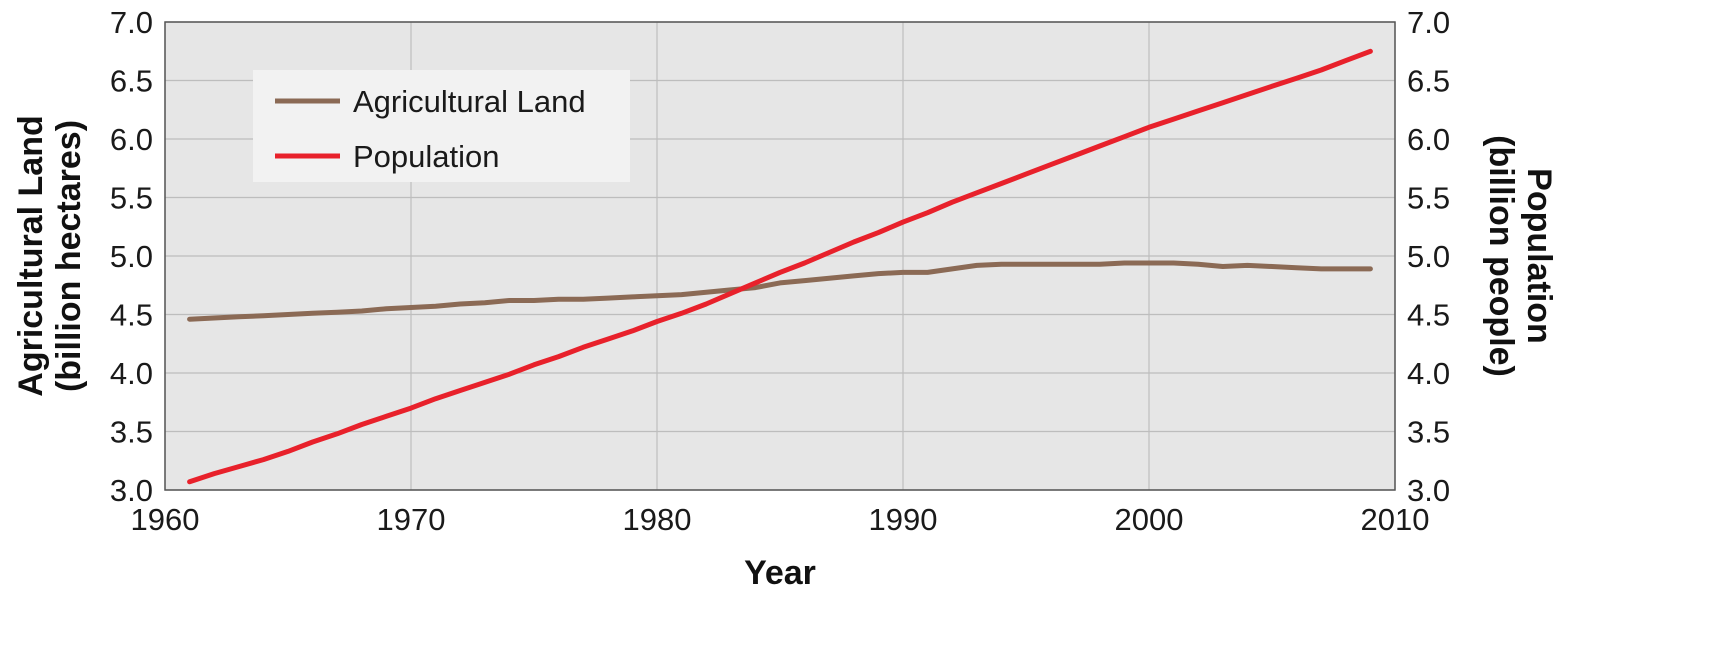 The image size is (1725, 645). Describe the element at coordinates (1428, 490) in the screenshot. I see `right-y-tick-label: 3.0` at that location.